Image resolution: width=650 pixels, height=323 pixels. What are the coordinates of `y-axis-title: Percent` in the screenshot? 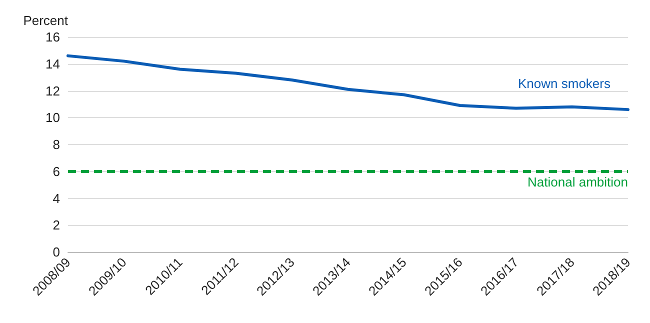 It's located at (45, 20).